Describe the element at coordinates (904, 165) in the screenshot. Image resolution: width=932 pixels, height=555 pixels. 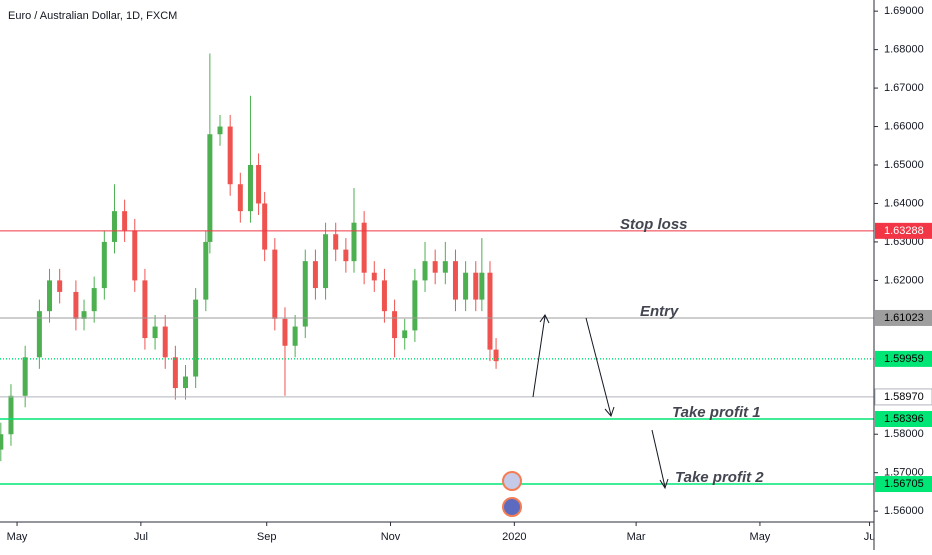
I see `y-tick-label: 1.65000` at that location.